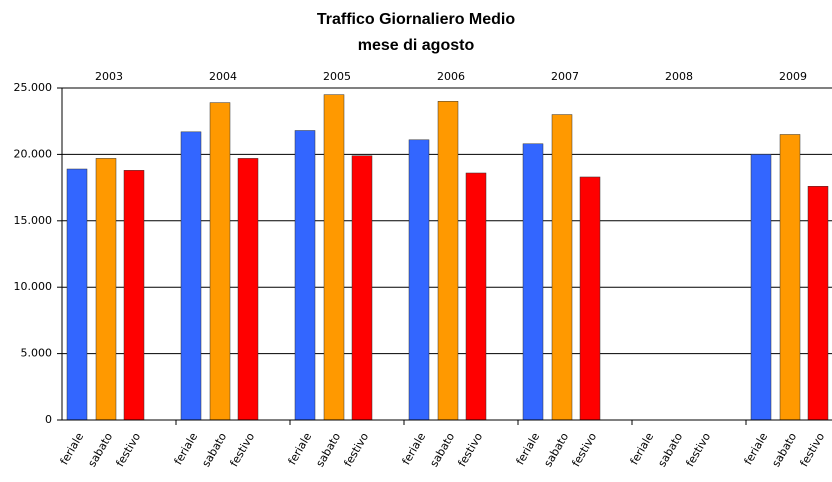 The height and width of the screenshot is (482, 832). Describe the element at coordinates (679, 76) in the screenshot. I see `group-label: 2008` at that location.